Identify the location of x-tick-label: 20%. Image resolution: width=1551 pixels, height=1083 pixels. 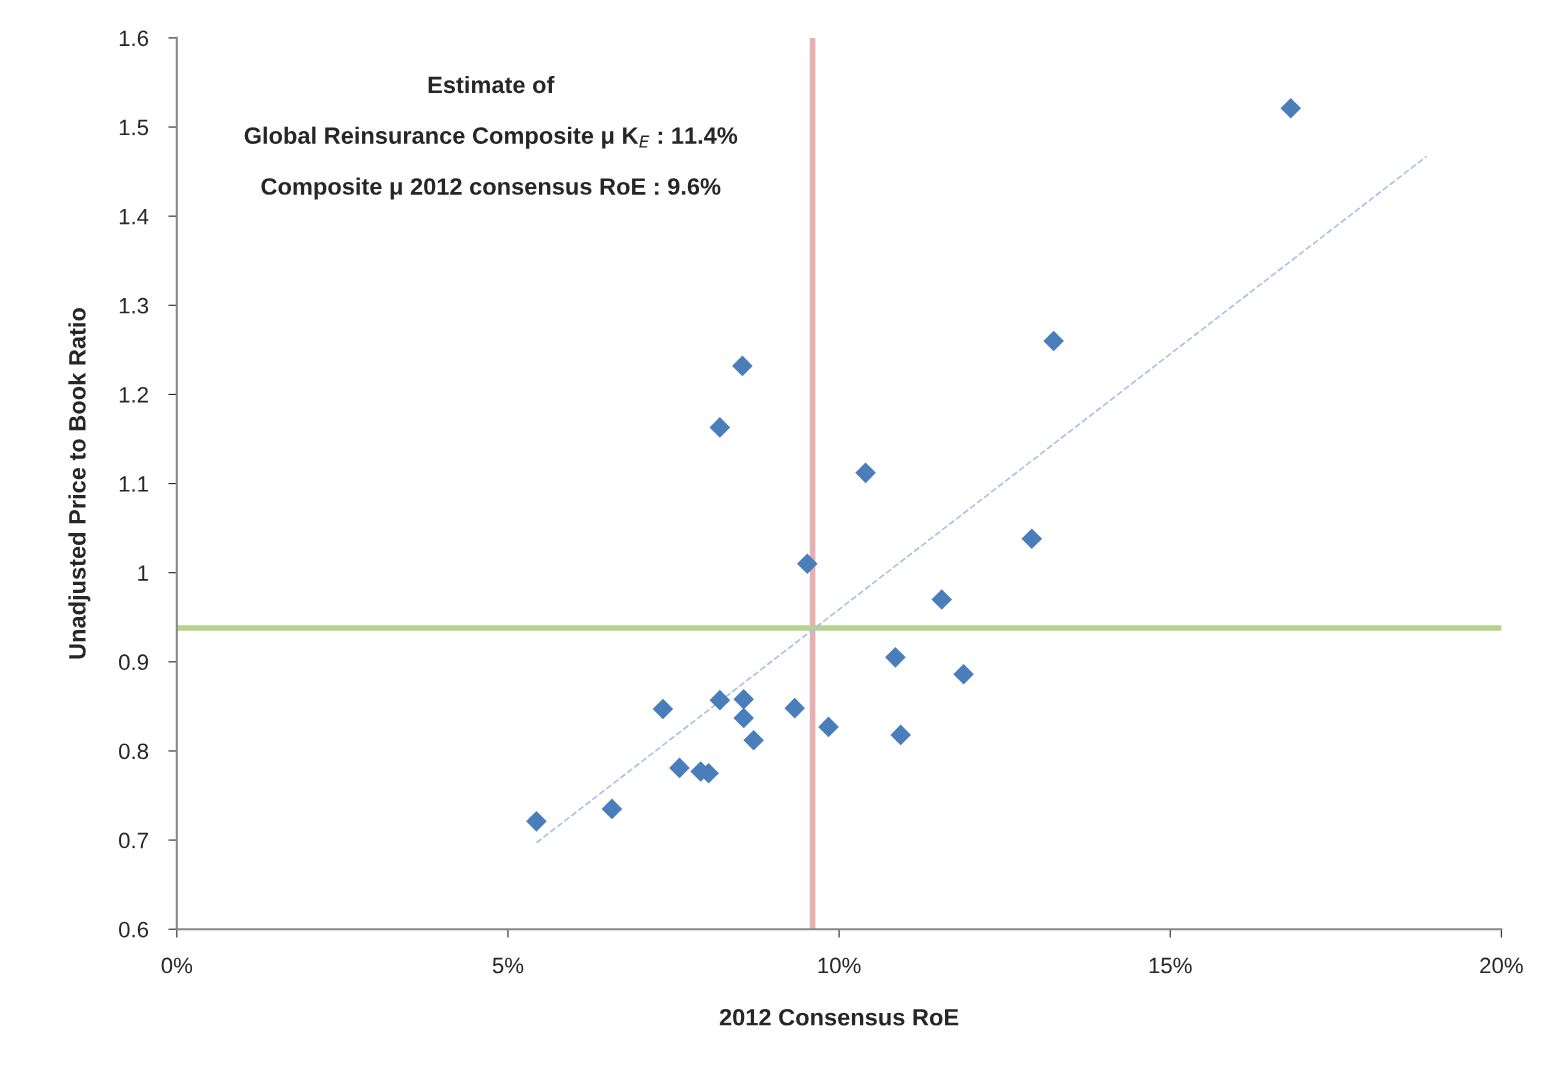
(1501, 965).